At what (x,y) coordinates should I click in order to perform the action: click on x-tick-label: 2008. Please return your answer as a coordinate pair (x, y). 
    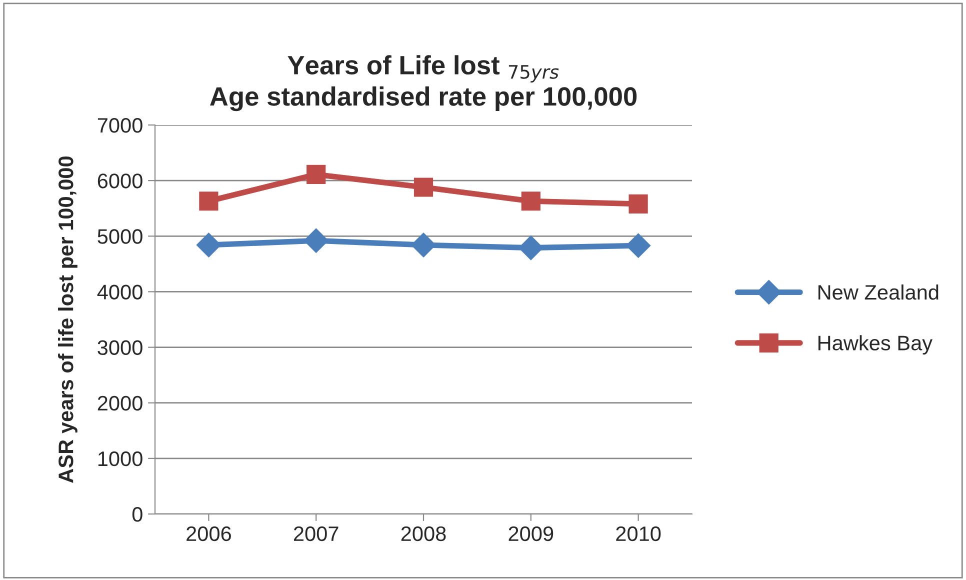
    Looking at the image, I should click on (423, 534).